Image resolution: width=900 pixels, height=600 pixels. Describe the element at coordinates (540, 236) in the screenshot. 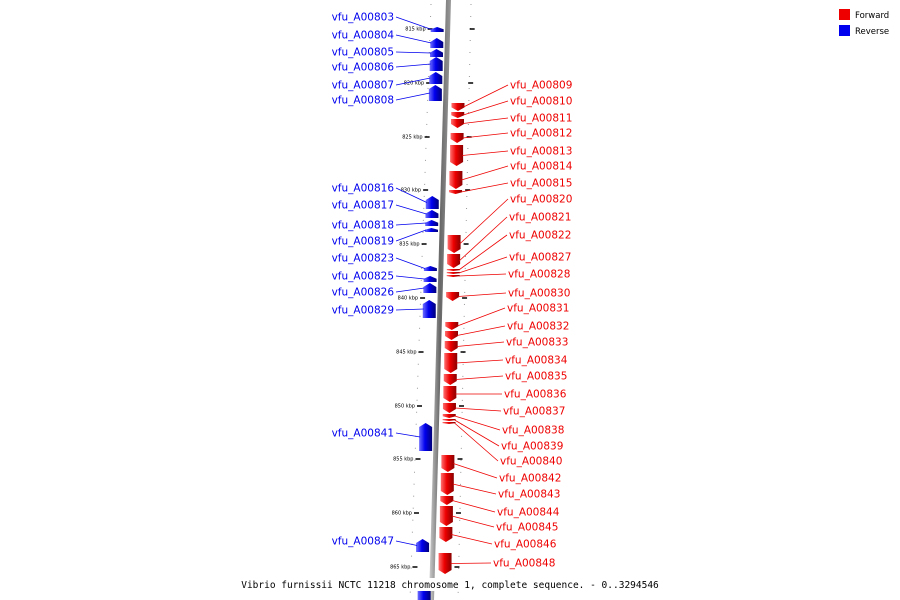

I see `gene-label-forward: vfu_A00822` at that location.